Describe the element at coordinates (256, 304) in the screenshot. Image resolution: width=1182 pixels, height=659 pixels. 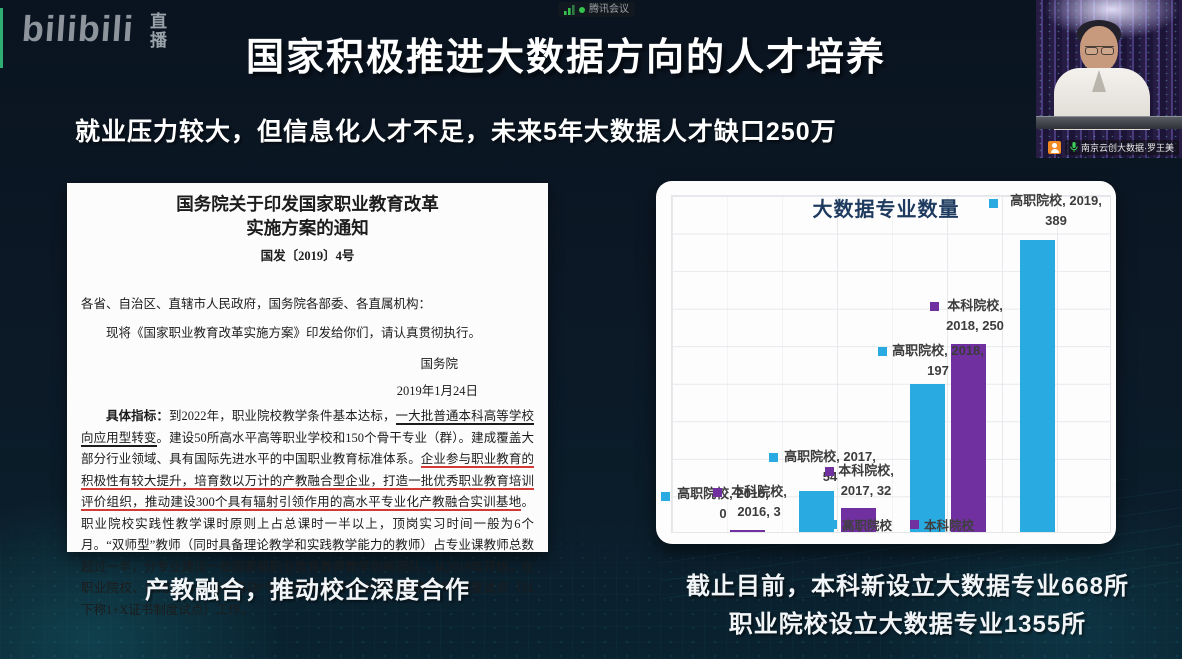
I see `document-salutation: 各省、自治区、直辖市人民政府，国务院各部委、各直属机构：` at that location.